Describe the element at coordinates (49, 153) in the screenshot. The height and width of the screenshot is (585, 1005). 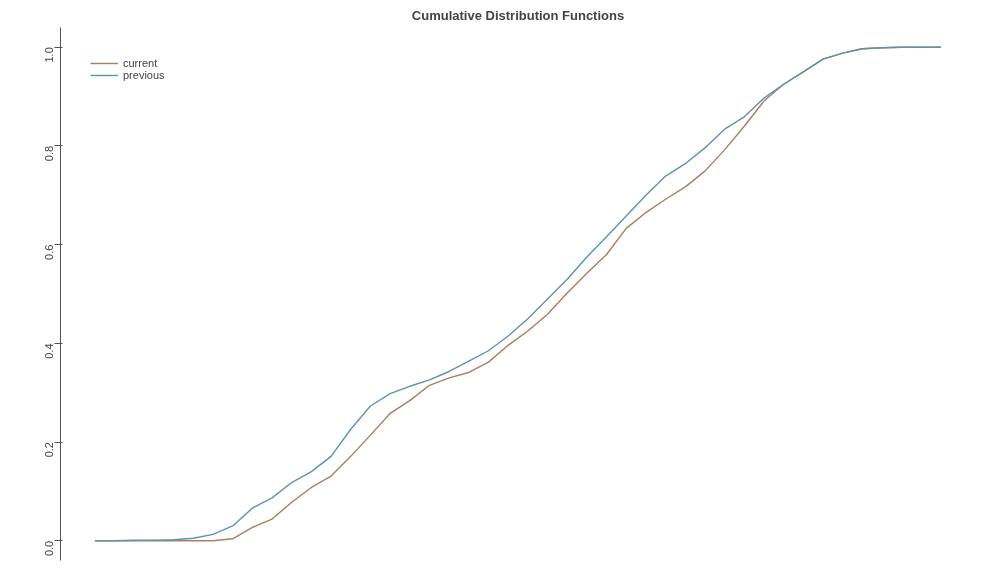
I see `y-tick-label: 0.8` at that location.